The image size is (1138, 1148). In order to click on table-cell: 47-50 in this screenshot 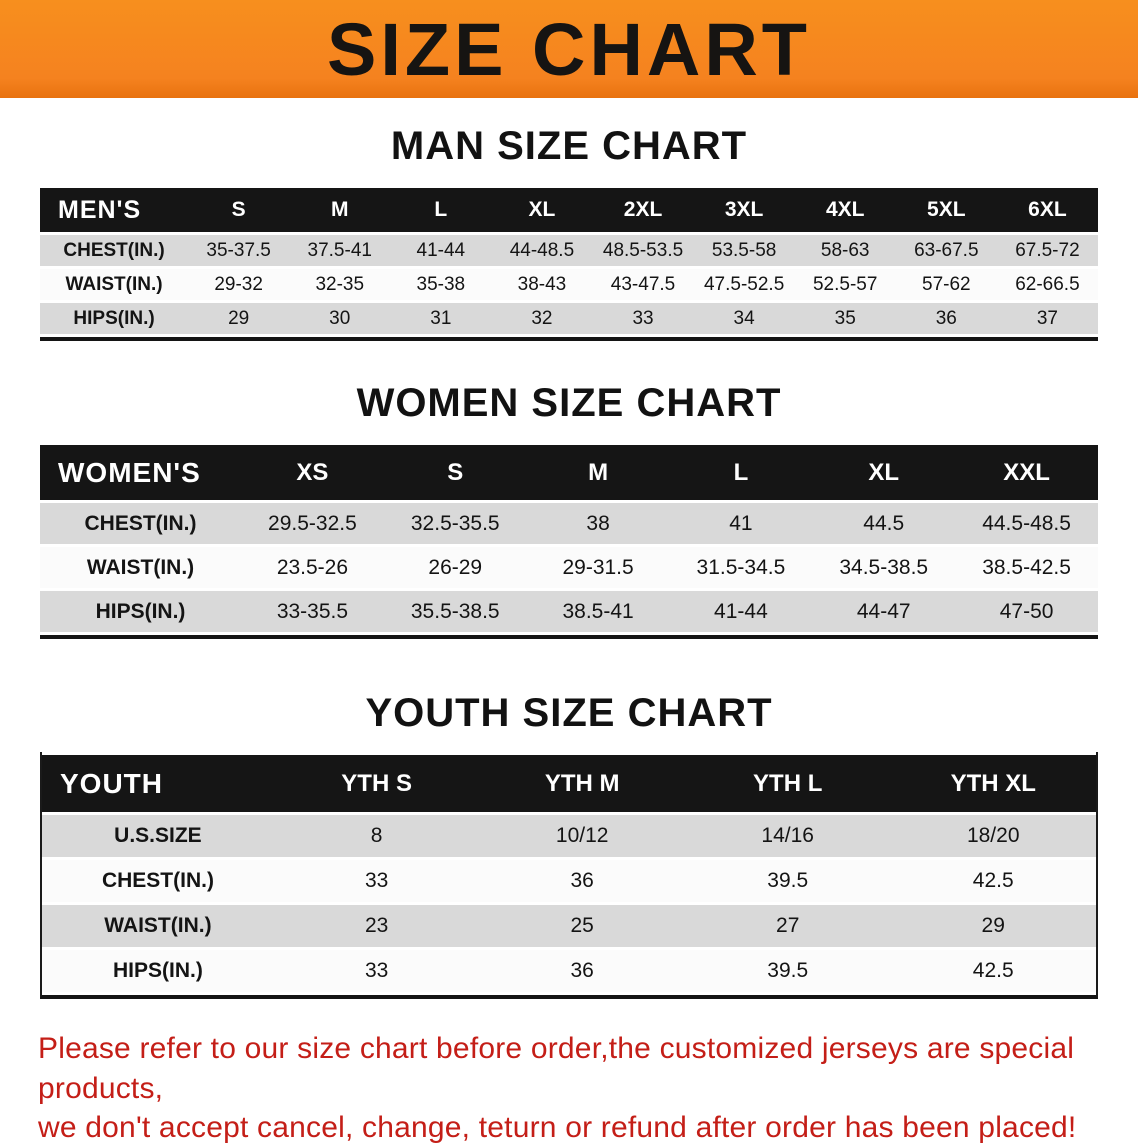, I will do `click(1026, 611)`.